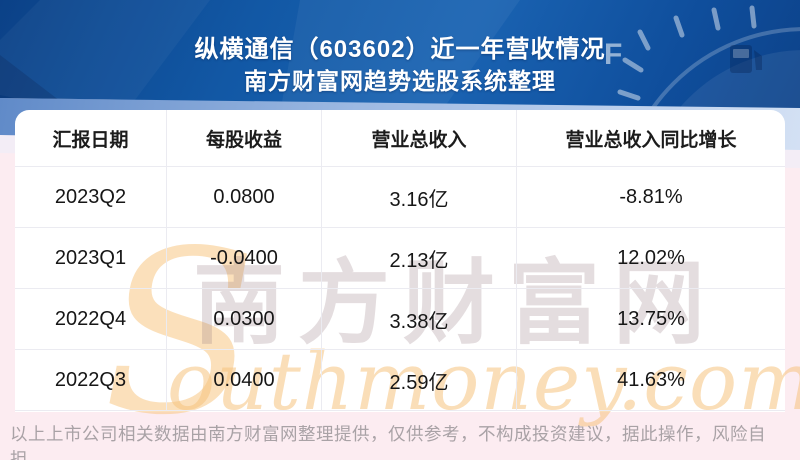  What do you see at coordinates (91, 197) in the screenshot?
I see `cell-report-date: 2023Q2` at bounding box center [91, 197].